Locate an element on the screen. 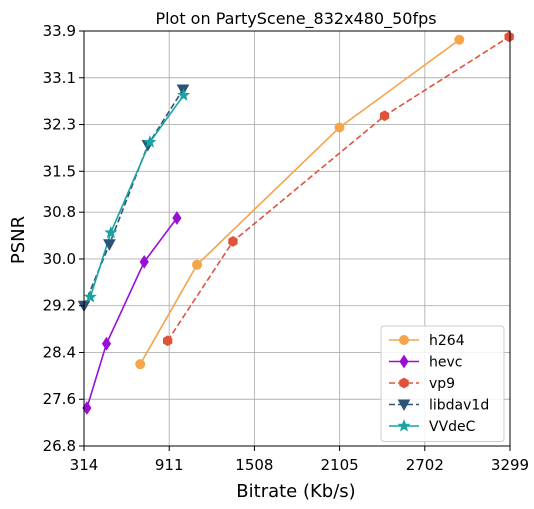 The width and height of the screenshot is (534, 509). y-tick-label: 29.2 is located at coordinates (59, 306).